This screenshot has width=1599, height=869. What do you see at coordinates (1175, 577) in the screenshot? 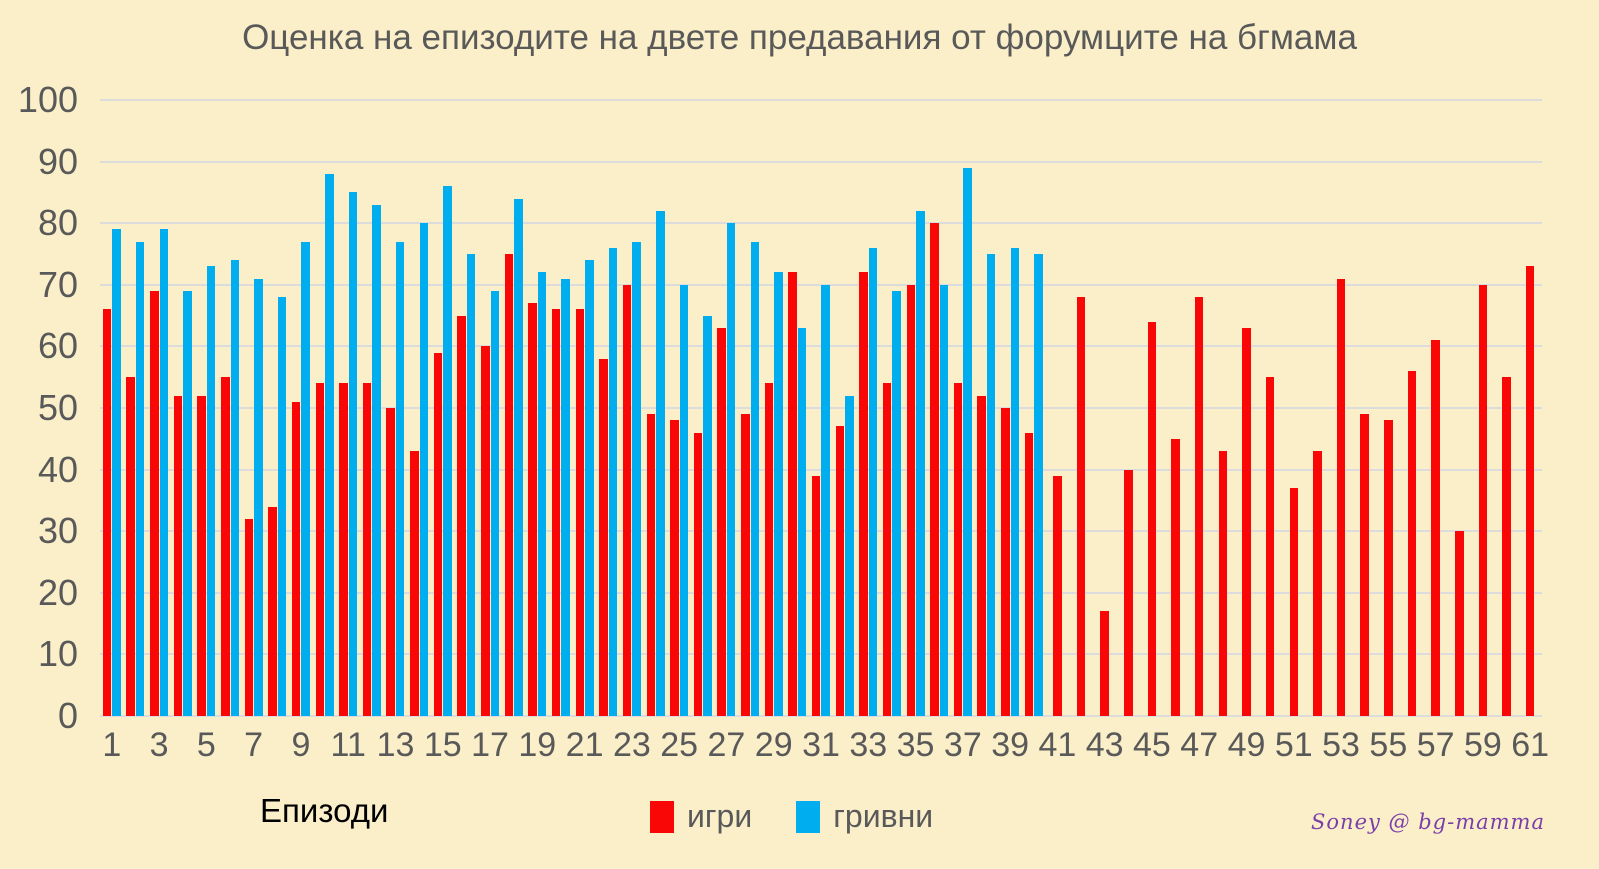
I see `bar-igri-ep46` at bounding box center [1175, 577].